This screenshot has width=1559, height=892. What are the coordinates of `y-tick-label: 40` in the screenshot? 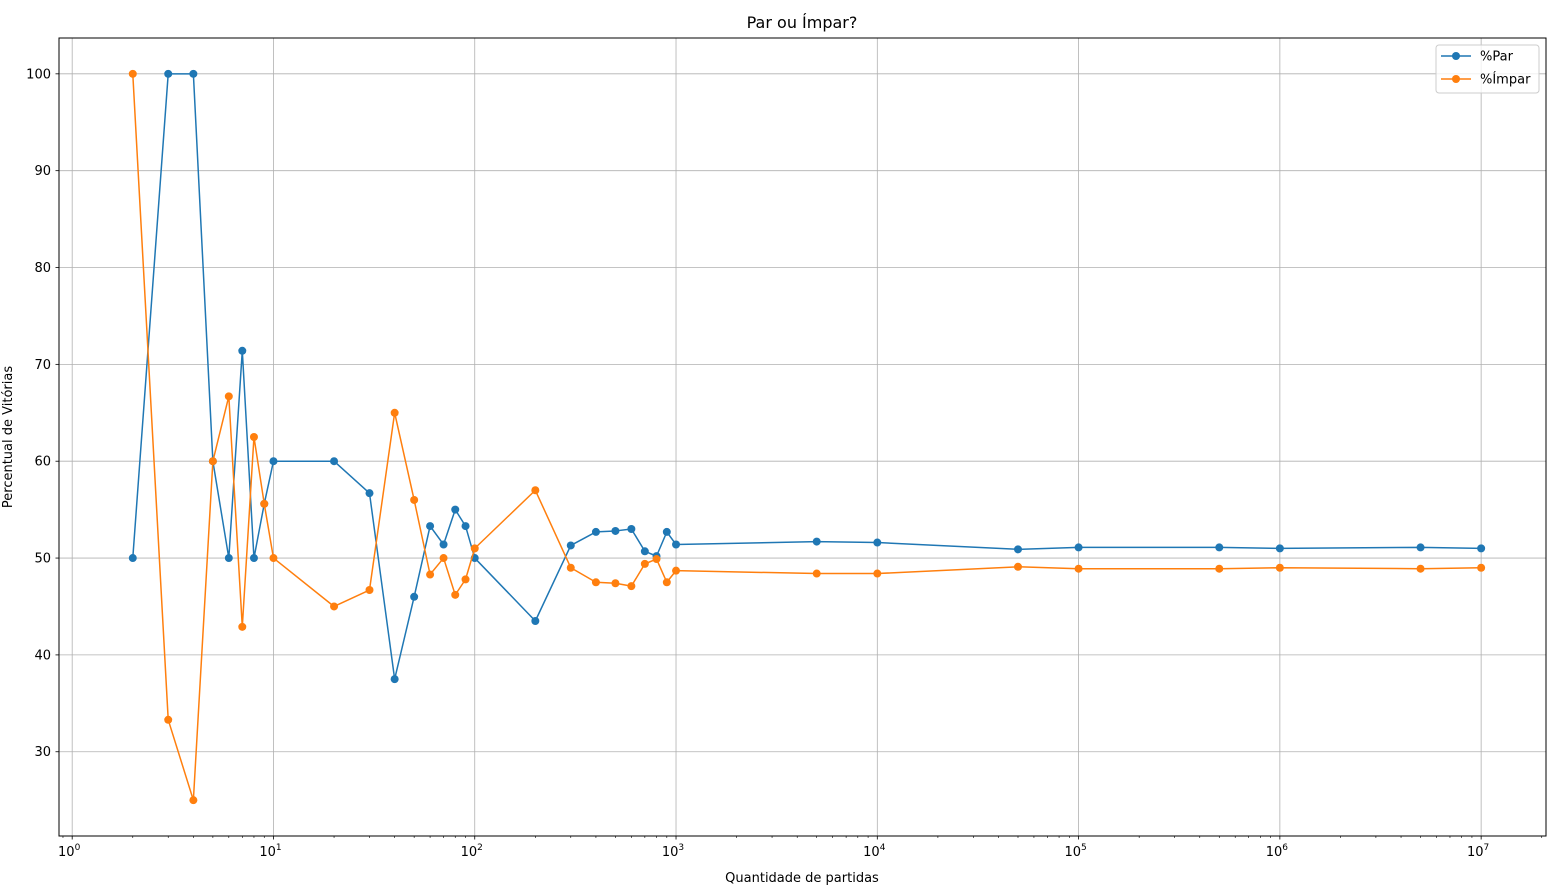 It's located at (42, 655).